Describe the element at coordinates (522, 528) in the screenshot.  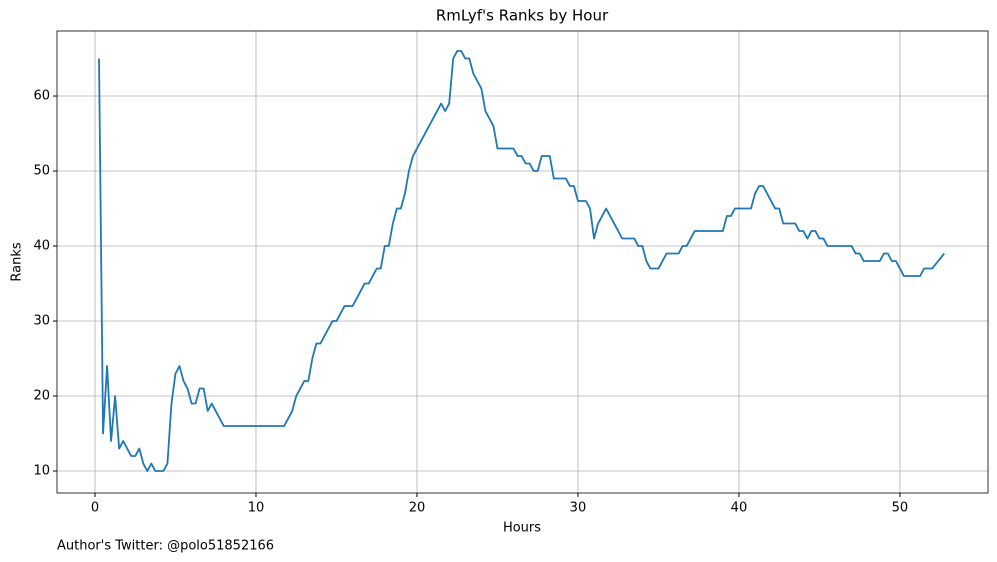
I see `x-axis-label: Hours` at that location.